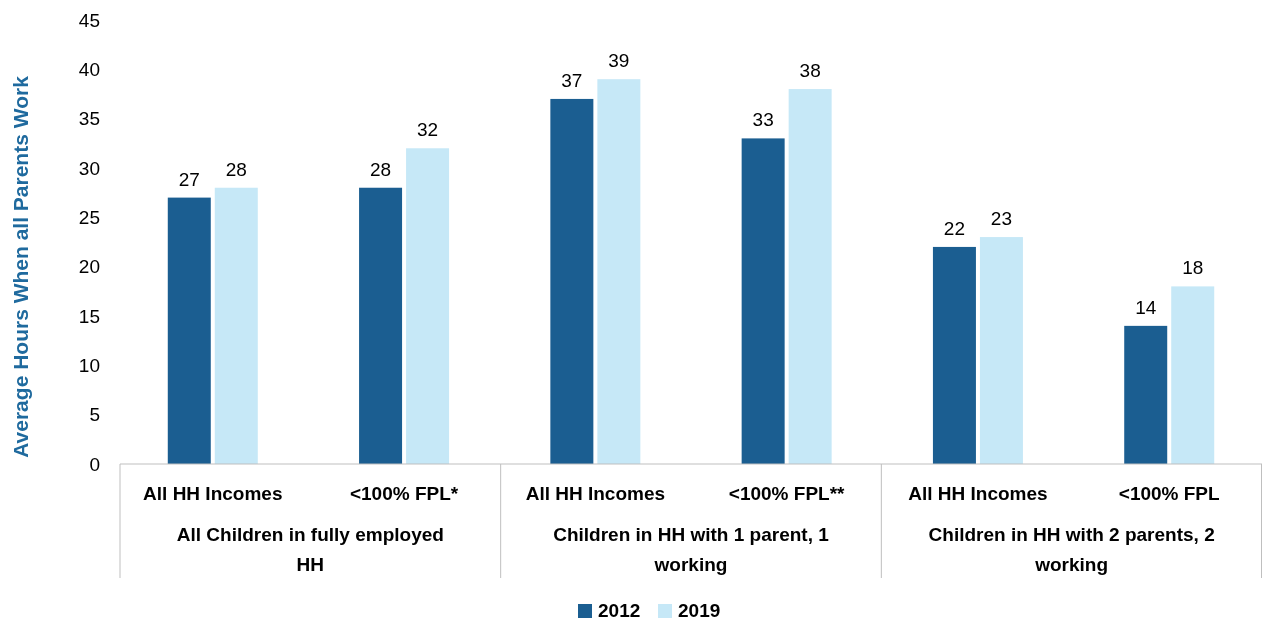 The height and width of the screenshot is (621, 1262). What do you see at coordinates (89, 365) in the screenshot?
I see `y-tick-label: 10` at bounding box center [89, 365].